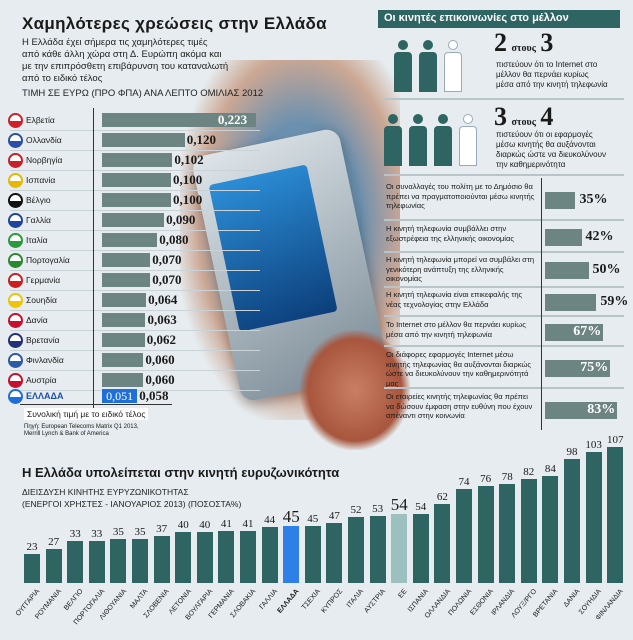 Image resolution: width=633 pixels, height=640 pixels. Describe the element at coordinates (138, 140) in the screenshot. I see `price-row: Ολλανδία 0,120` at that location.